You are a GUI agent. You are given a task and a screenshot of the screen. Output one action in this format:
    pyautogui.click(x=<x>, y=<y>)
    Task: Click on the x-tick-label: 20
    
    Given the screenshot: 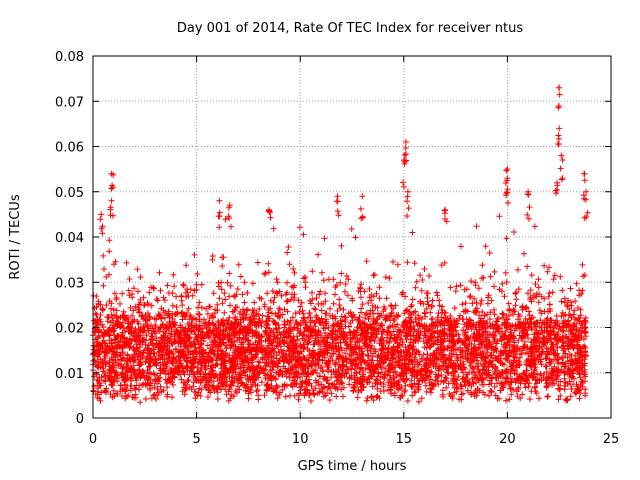 What is the action you would take?
    pyautogui.click(x=507, y=439)
    